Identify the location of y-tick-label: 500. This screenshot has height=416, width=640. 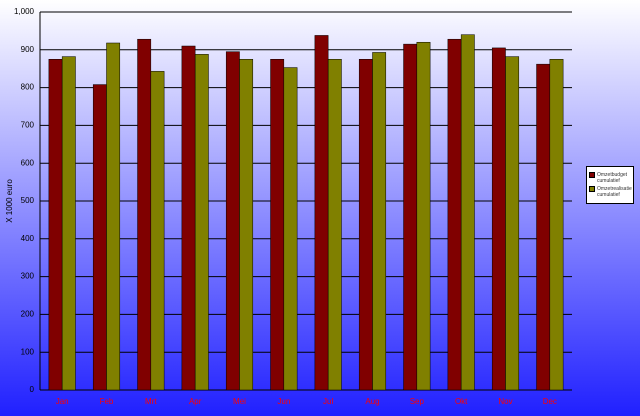
(28, 200).